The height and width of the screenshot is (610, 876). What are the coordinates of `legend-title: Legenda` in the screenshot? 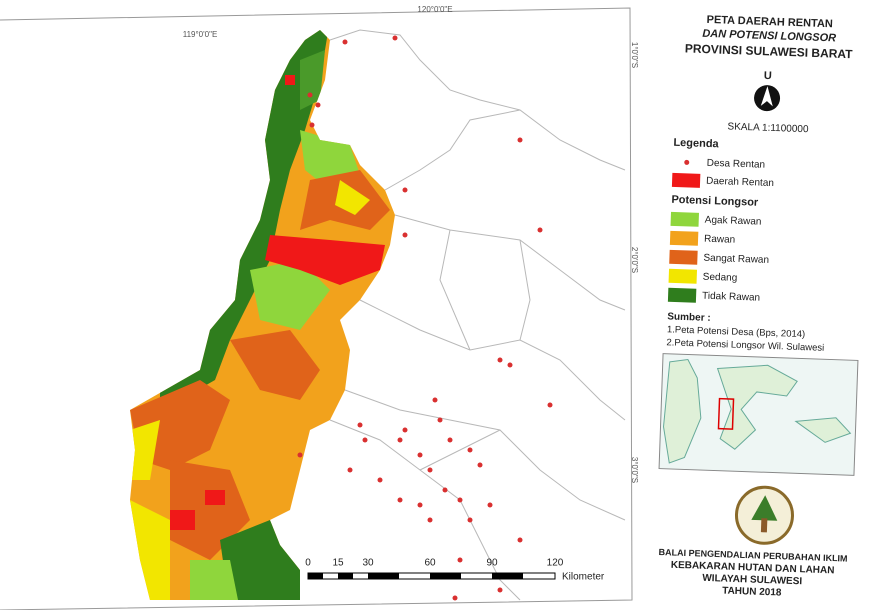 It's located at (696, 144).